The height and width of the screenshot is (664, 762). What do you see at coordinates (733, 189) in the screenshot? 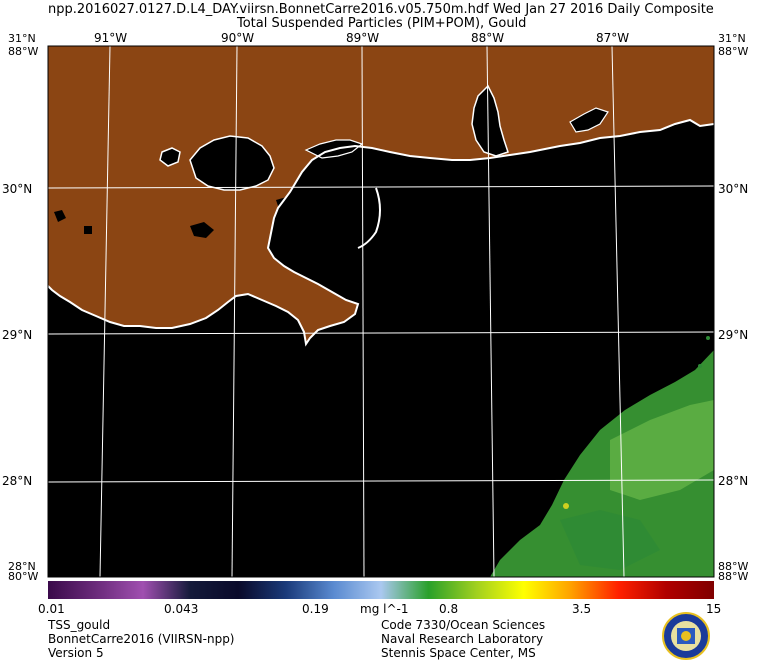
I see `lat-label-30n-right: 30°N` at bounding box center [733, 189].